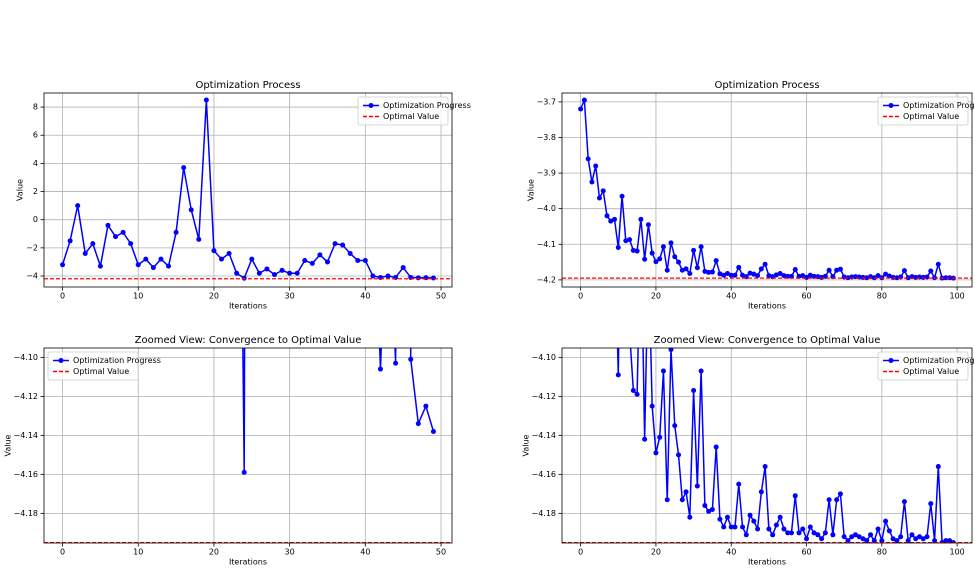 This screenshot has width=975, height=570. I want to click on x-tick-label: 30, so click(290, 552).